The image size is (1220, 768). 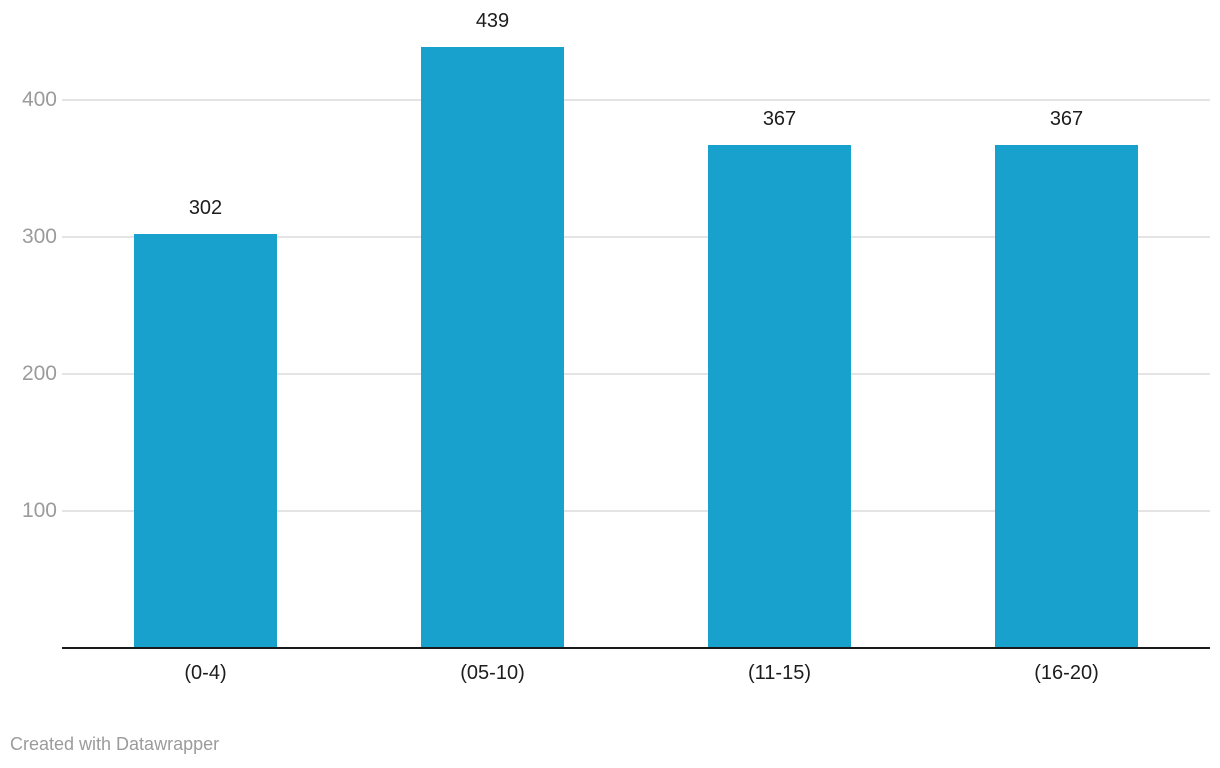 I want to click on x-axis-category-label: (11-15), so click(x=779, y=673).